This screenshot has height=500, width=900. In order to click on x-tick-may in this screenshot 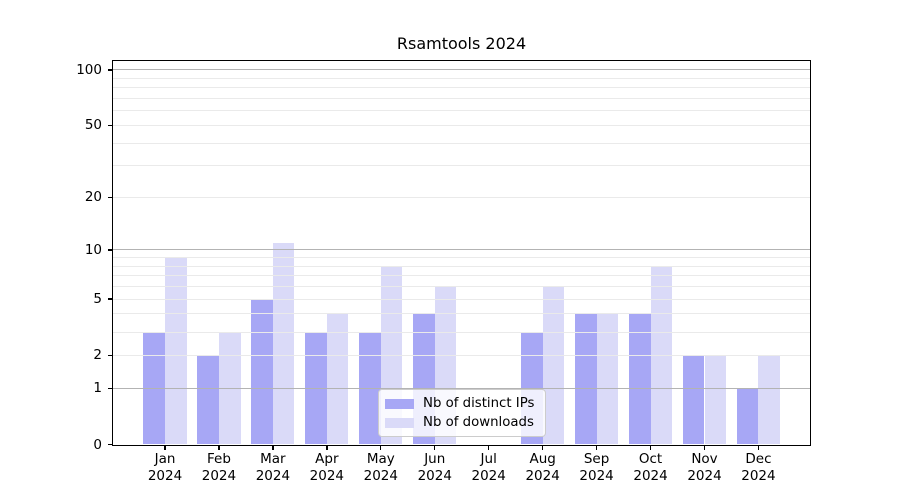, I will do `click(381, 447)`.